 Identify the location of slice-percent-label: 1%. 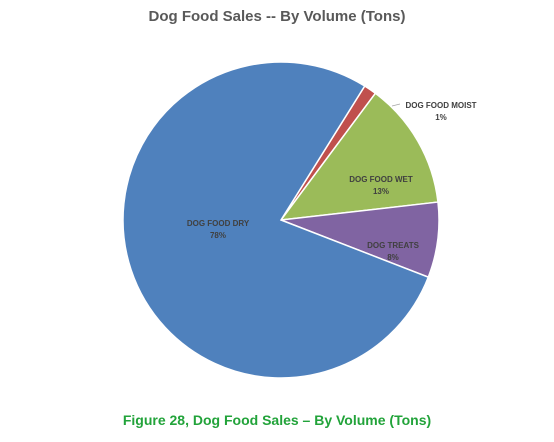
(441, 117).